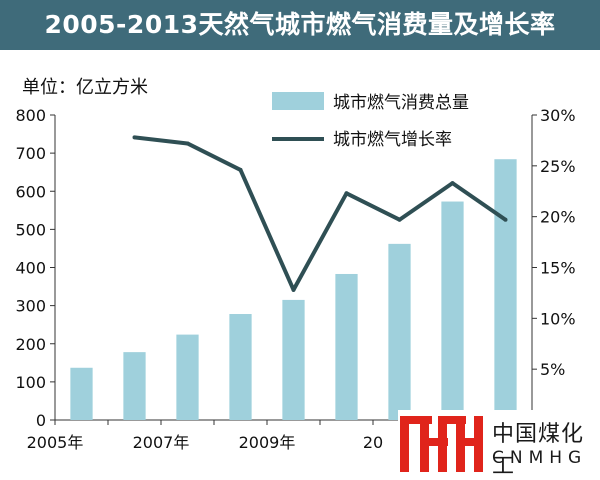  Describe the element at coordinates (30, 268) in the screenshot. I see `y-left-tick-label: 400` at that location.